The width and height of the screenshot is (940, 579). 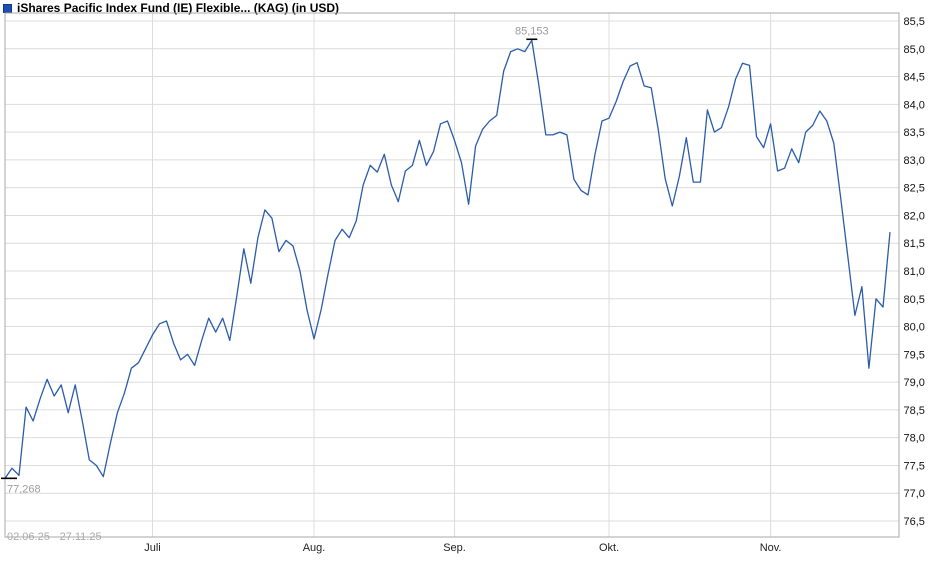 What do you see at coordinates (914, 272) in the screenshot?
I see `y-axis-tick-label: 81,0` at bounding box center [914, 272].